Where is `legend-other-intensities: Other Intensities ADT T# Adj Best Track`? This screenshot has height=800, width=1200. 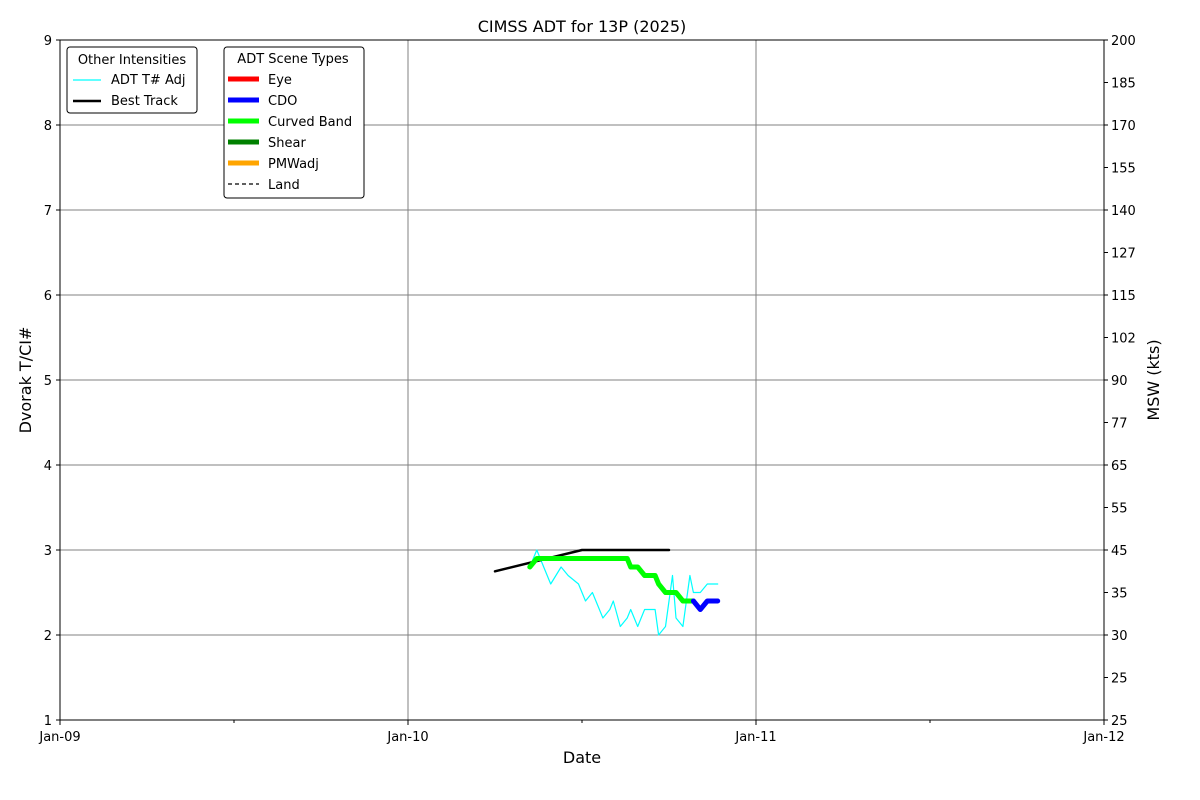
legend-other-intensities: Other Intensities ADT T# Adj Best Track is located at coordinates (132, 80).